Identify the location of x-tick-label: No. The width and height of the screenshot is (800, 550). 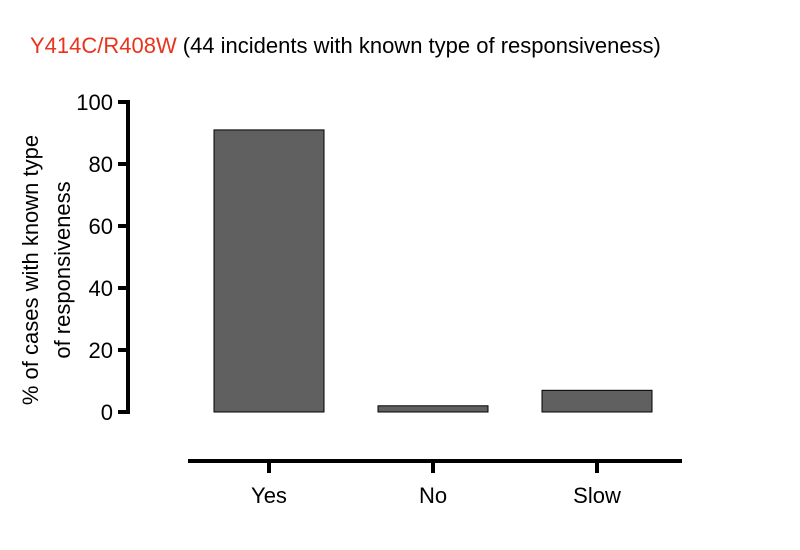
(433, 495).